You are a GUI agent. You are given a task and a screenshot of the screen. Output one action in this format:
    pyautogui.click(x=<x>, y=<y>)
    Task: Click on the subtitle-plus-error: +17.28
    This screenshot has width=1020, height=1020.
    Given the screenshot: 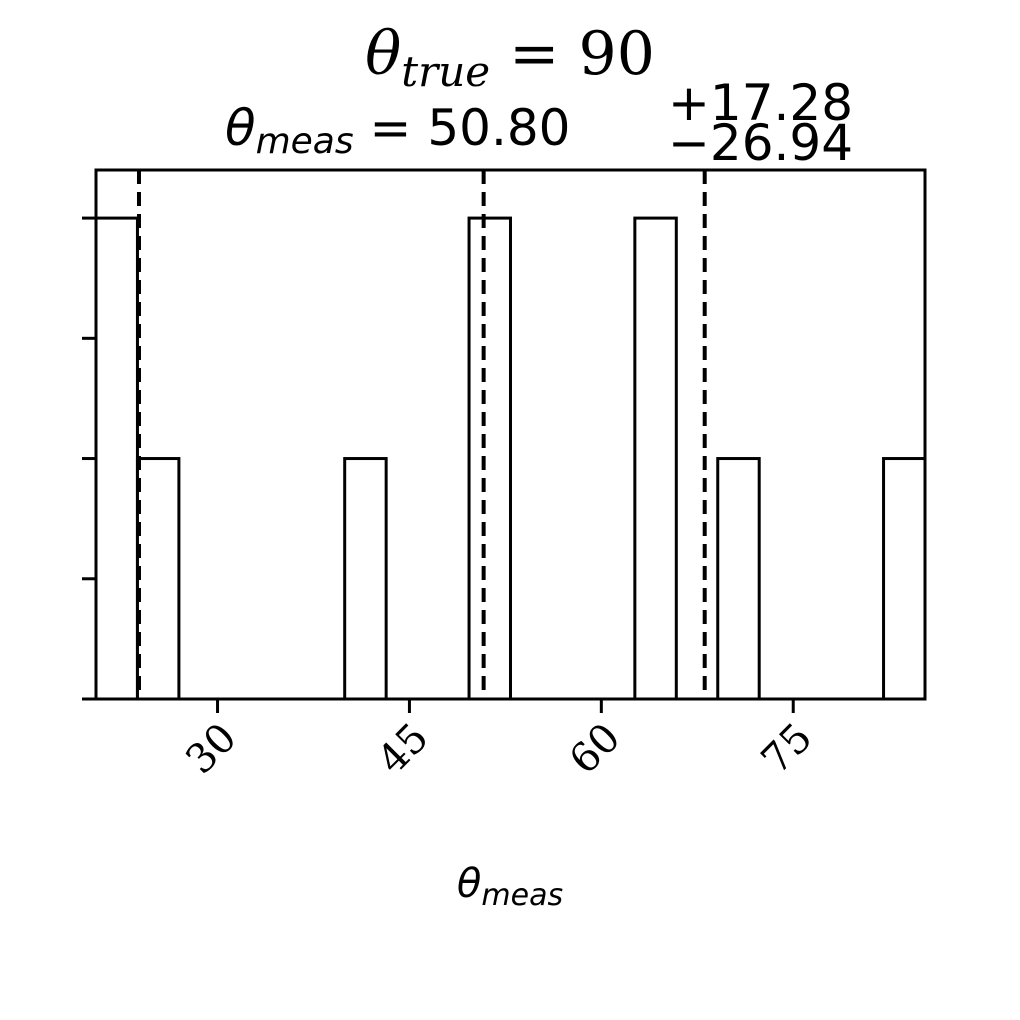 What is the action you would take?
    pyautogui.click(x=760, y=103)
    